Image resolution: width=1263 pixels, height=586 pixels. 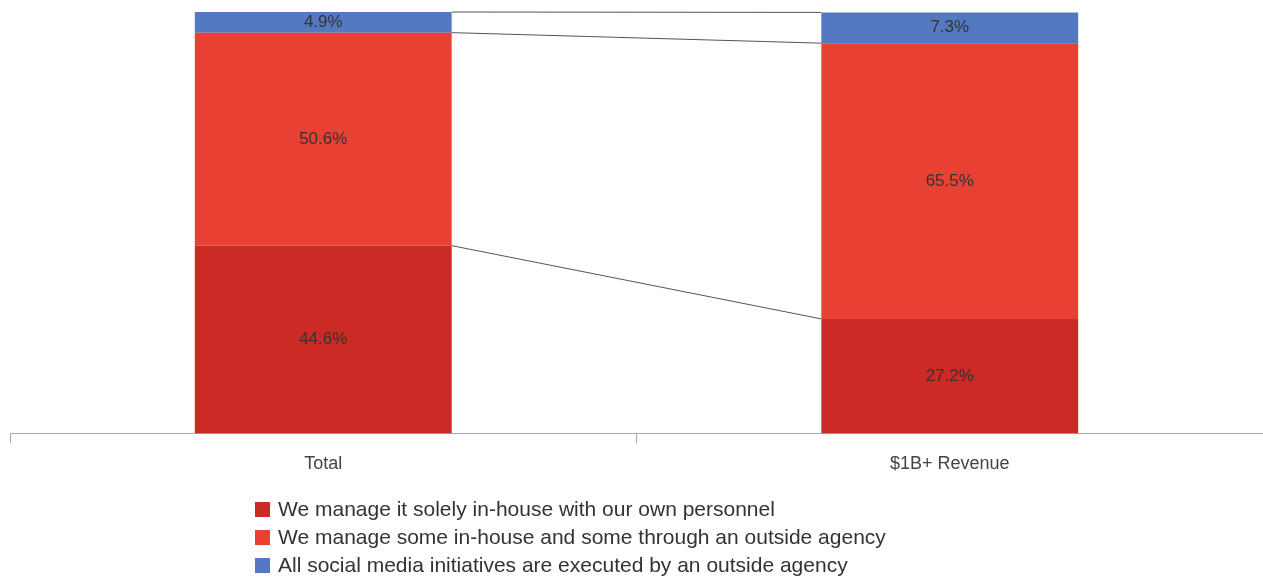 I want to click on data-label: 65.5%, so click(x=949, y=180).